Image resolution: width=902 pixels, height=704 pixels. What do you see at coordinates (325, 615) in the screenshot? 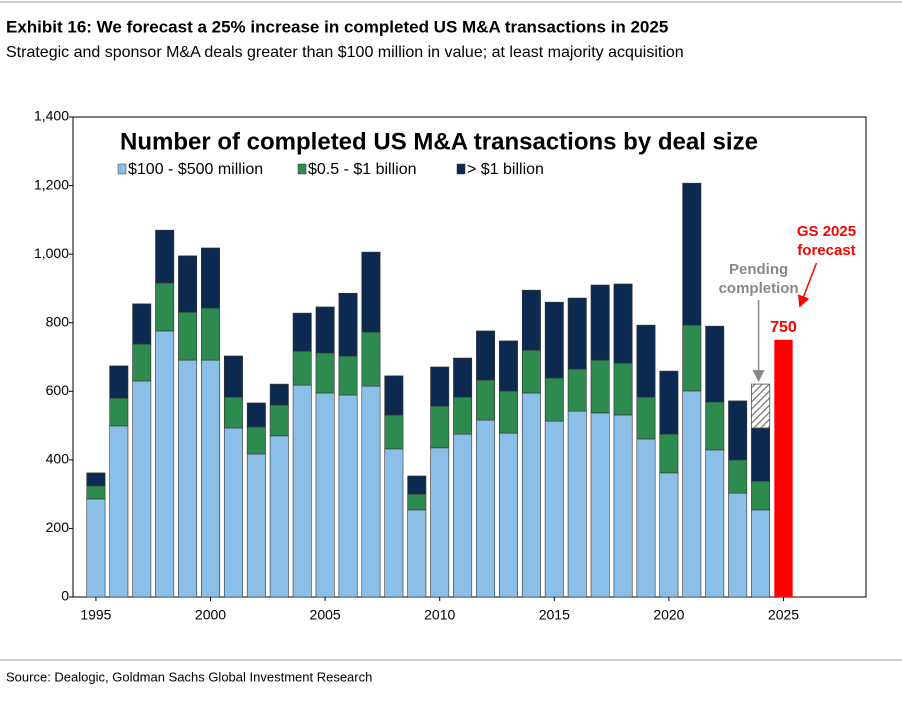
I see `x-tick-label: 2005` at bounding box center [325, 615].